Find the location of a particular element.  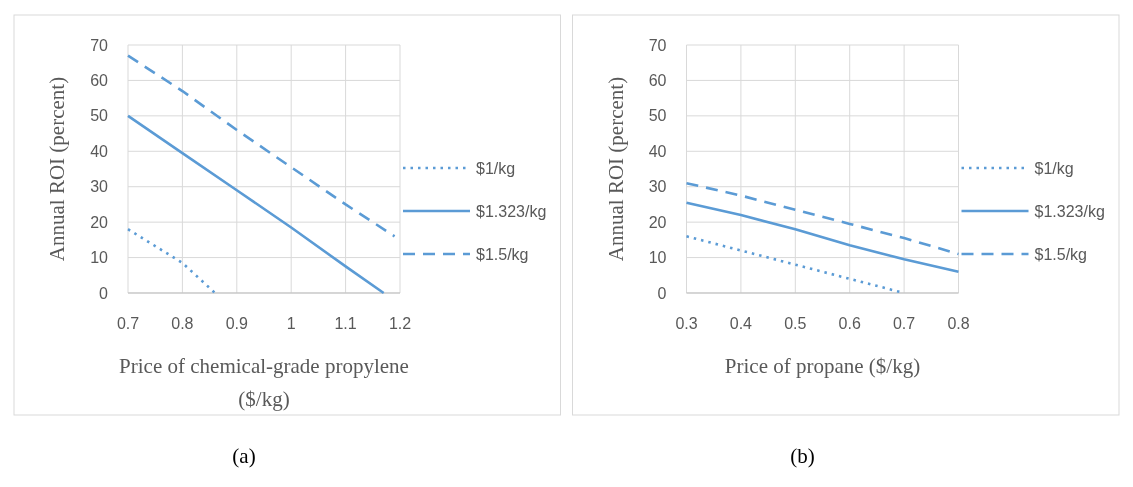

x-tick-label: 1.1 is located at coordinates (345, 323).